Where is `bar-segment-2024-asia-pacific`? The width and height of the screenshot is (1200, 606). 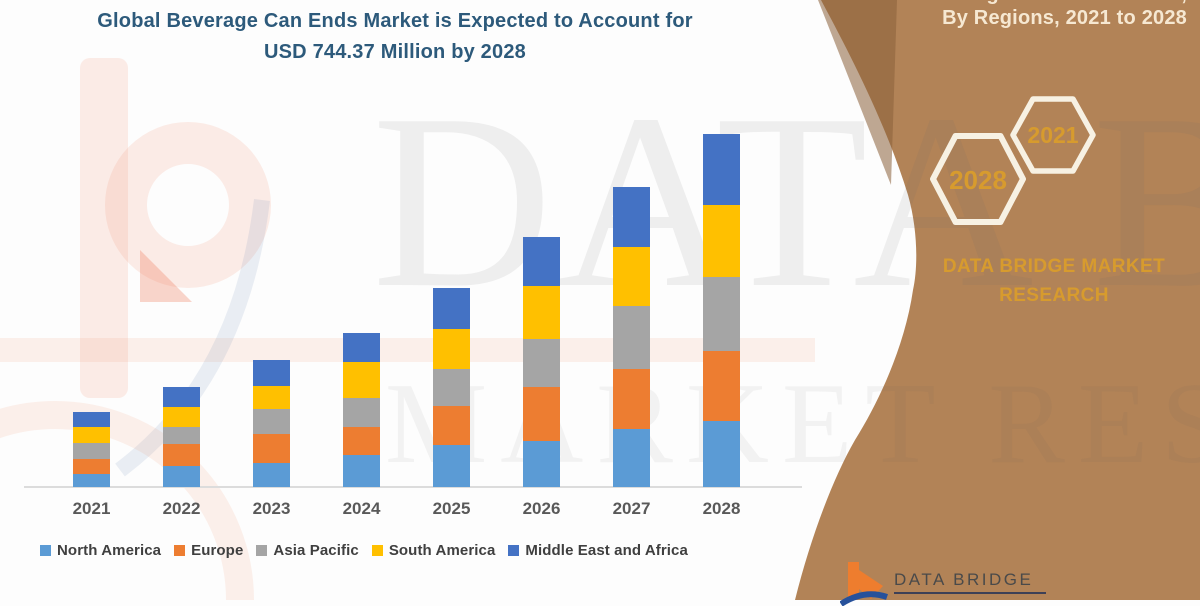
bar-segment-2024-asia-pacific is located at coordinates (361, 412).